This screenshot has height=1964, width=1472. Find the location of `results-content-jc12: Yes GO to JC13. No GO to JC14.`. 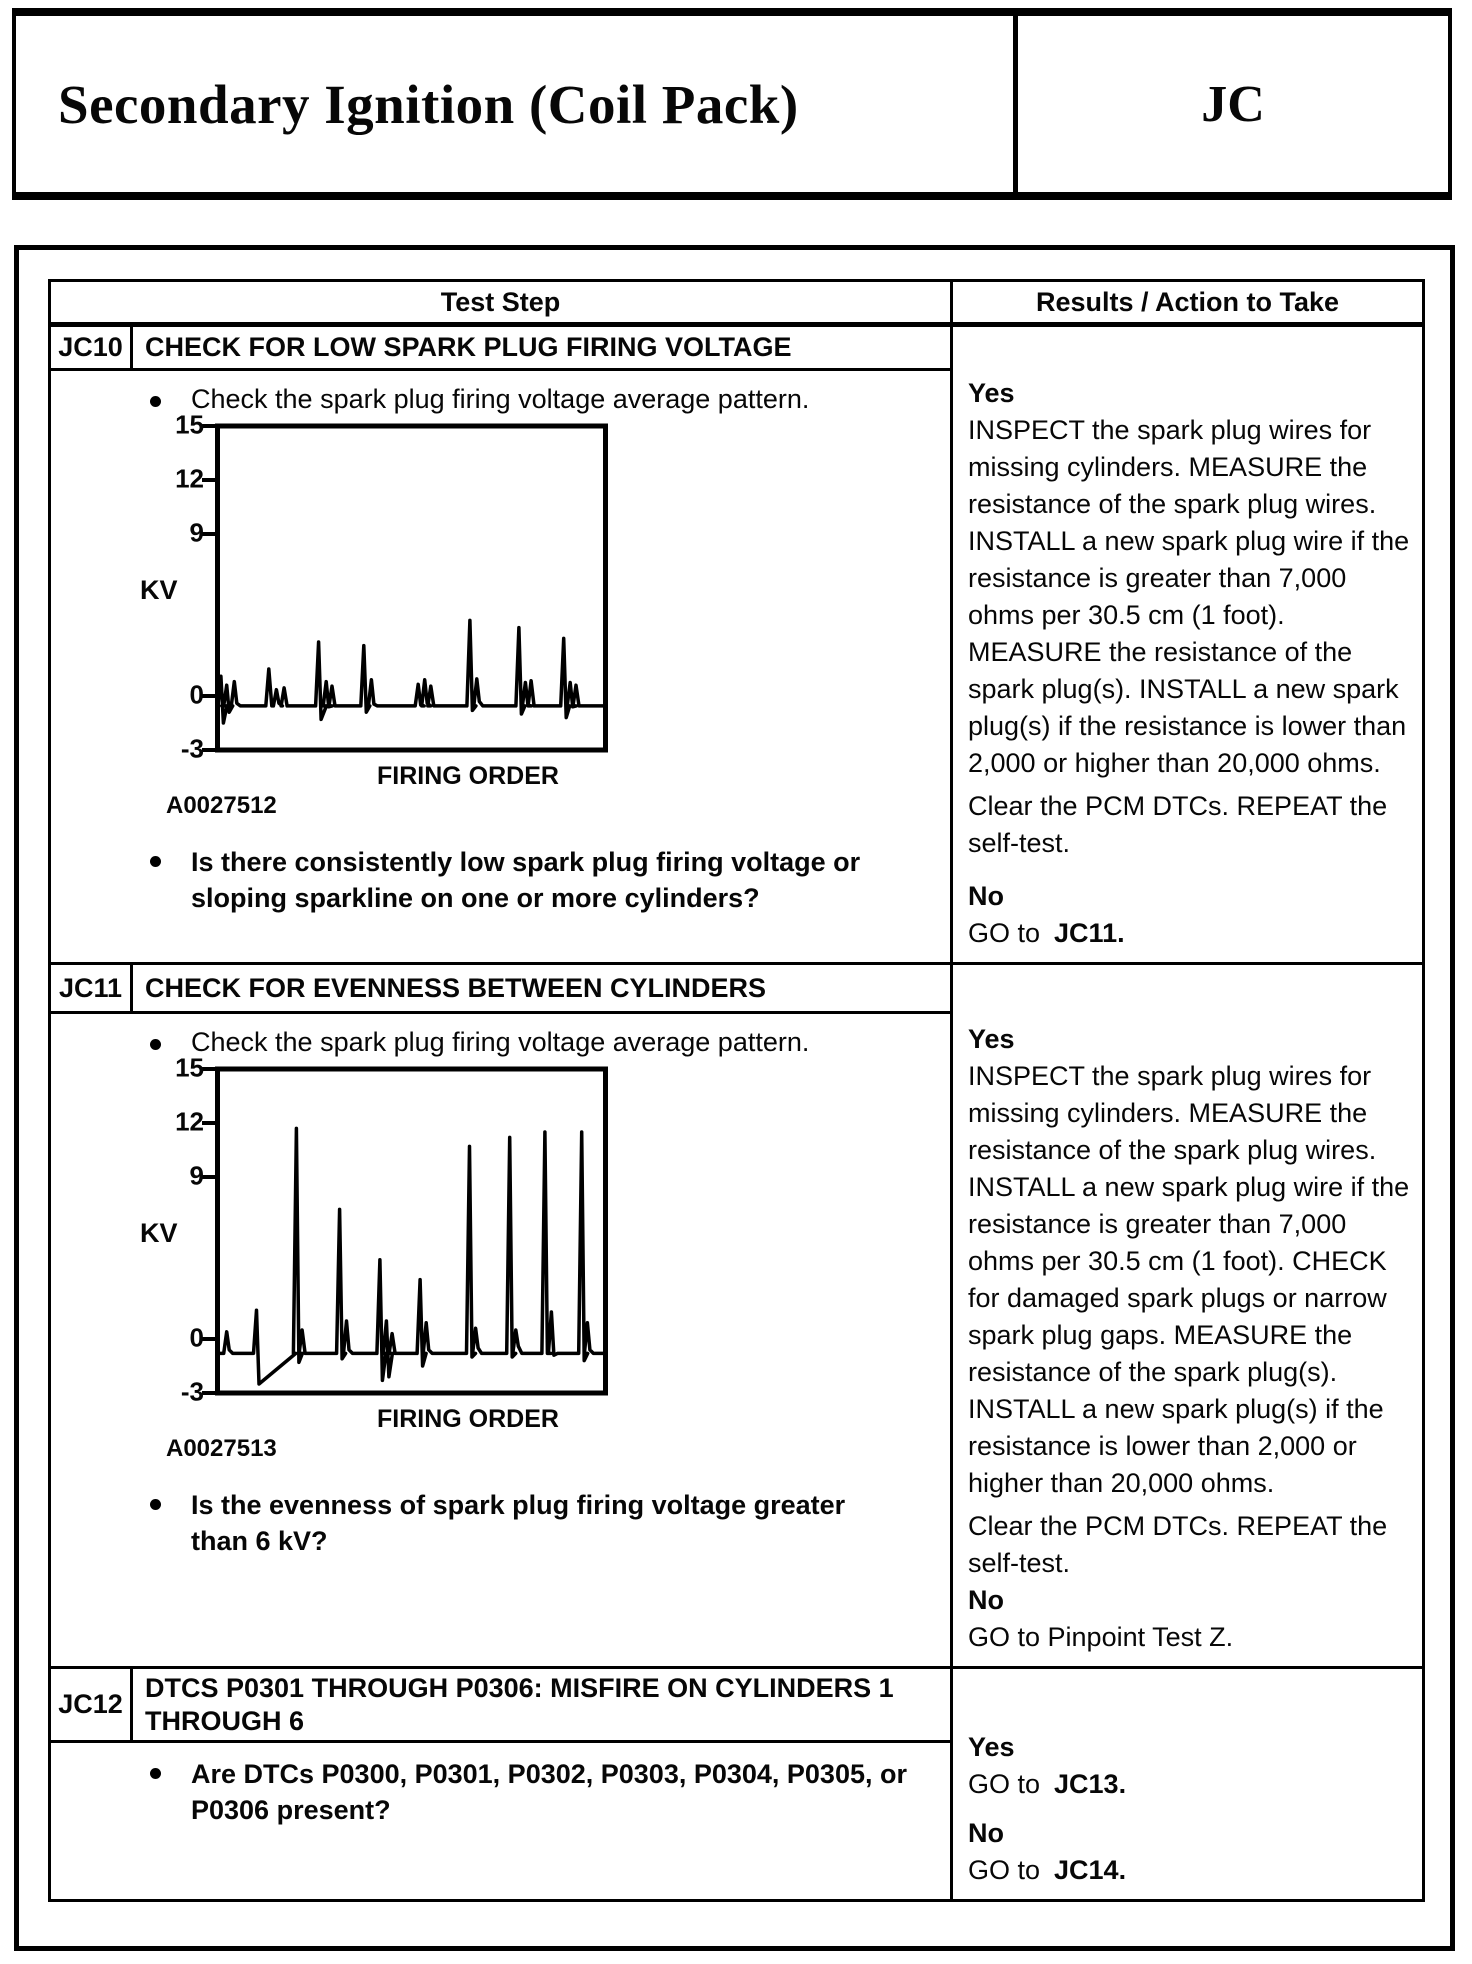

results-content-jc12: Yes GO to JC13. No GO to JC14. is located at coordinates (1188, 1784).